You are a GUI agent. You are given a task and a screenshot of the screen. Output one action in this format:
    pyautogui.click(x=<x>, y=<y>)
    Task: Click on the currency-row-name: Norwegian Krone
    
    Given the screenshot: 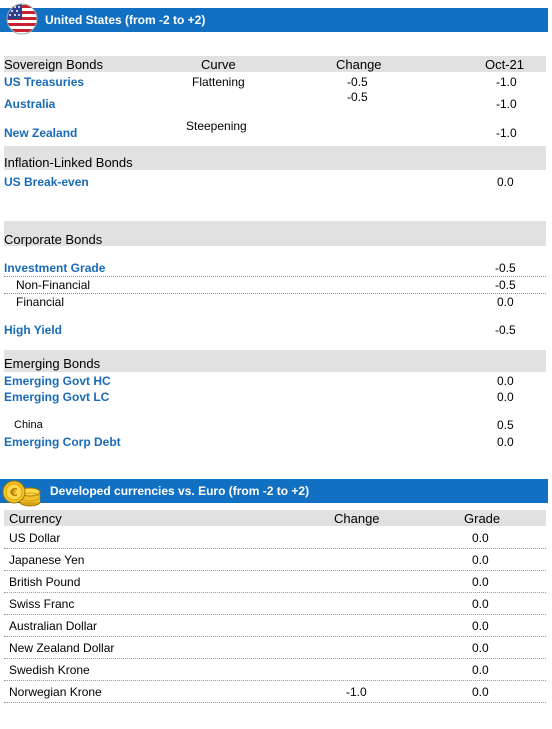 What is the action you would take?
    pyautogui.click(x=55, y=692)
    